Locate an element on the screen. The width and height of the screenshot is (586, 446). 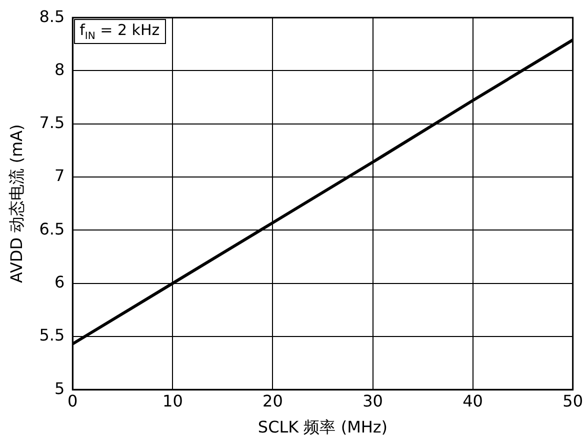
x-tick-label: 20 is located at coordinates (272, 400).